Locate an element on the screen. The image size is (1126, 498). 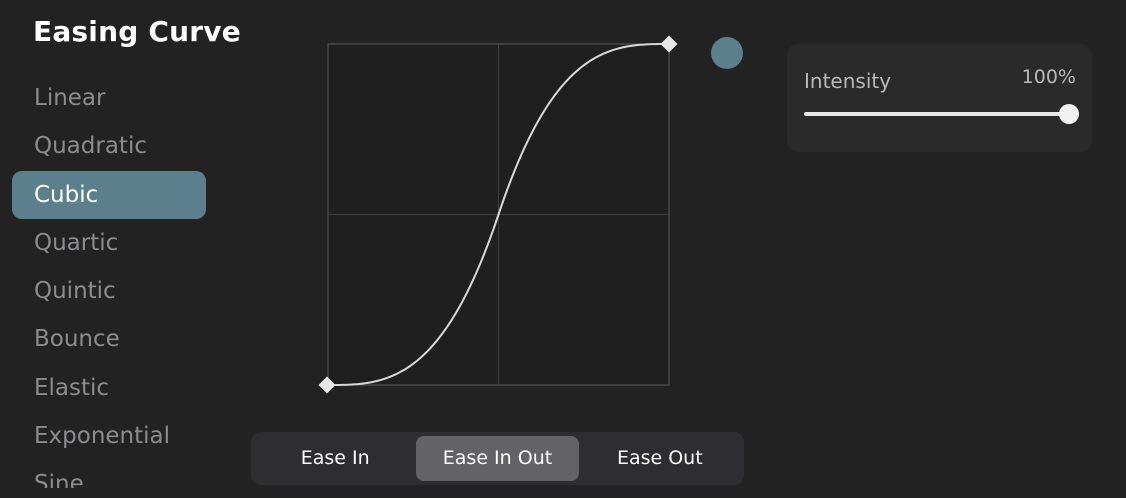
sidebar-item-label: Exponential is located at coordinates (102, 436).